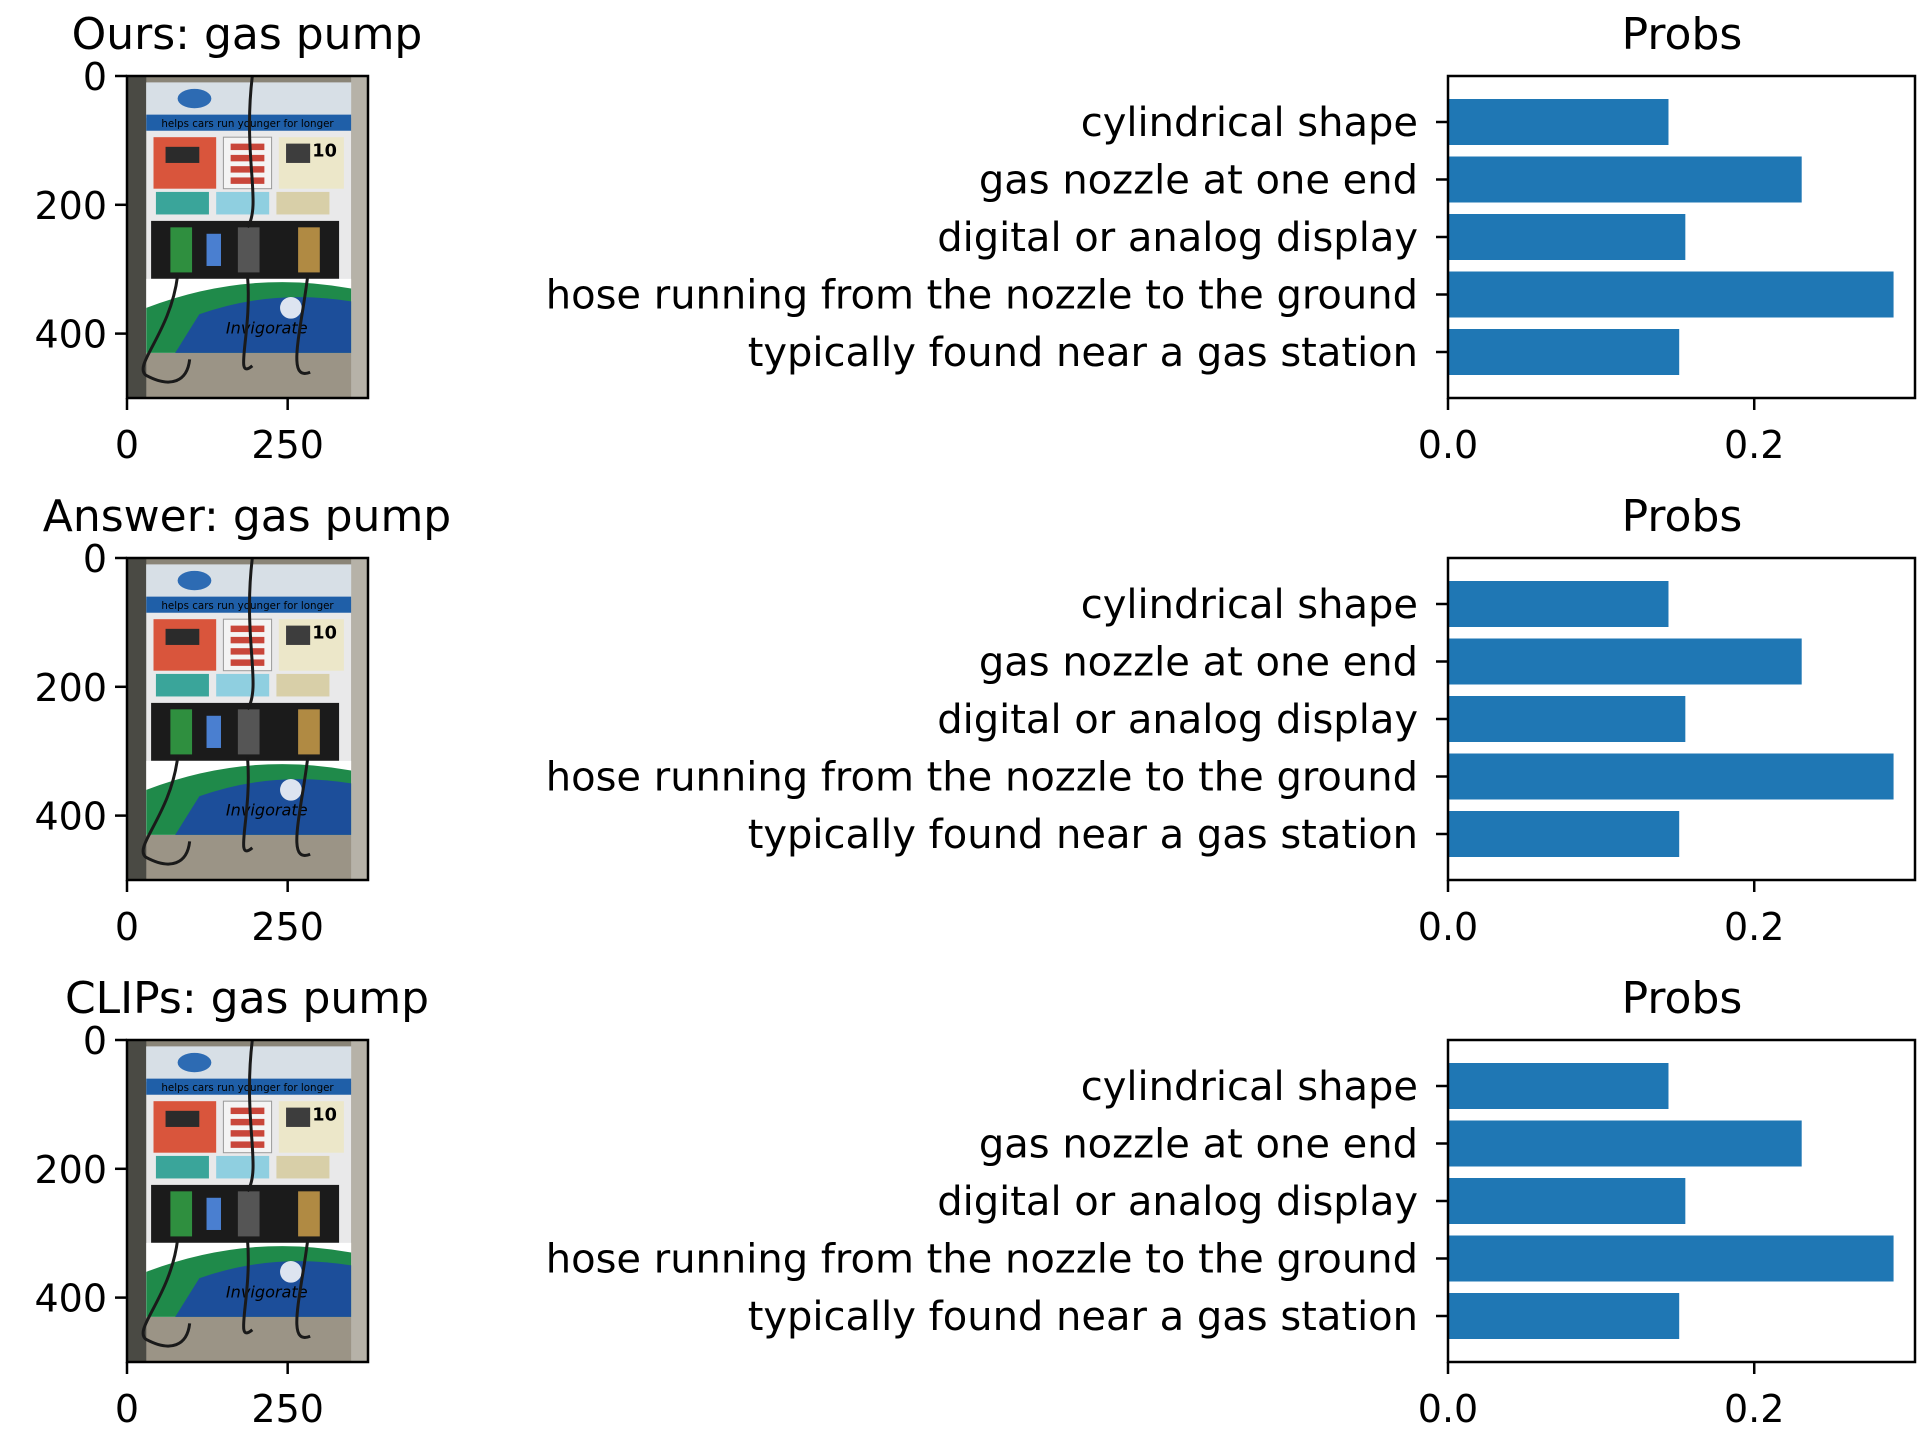 This screenshot has height=1440, width=1920. Describe the element at coordinates (247, 516) in the screenshot. I see `image-title: Answer: gas pump` at that location.